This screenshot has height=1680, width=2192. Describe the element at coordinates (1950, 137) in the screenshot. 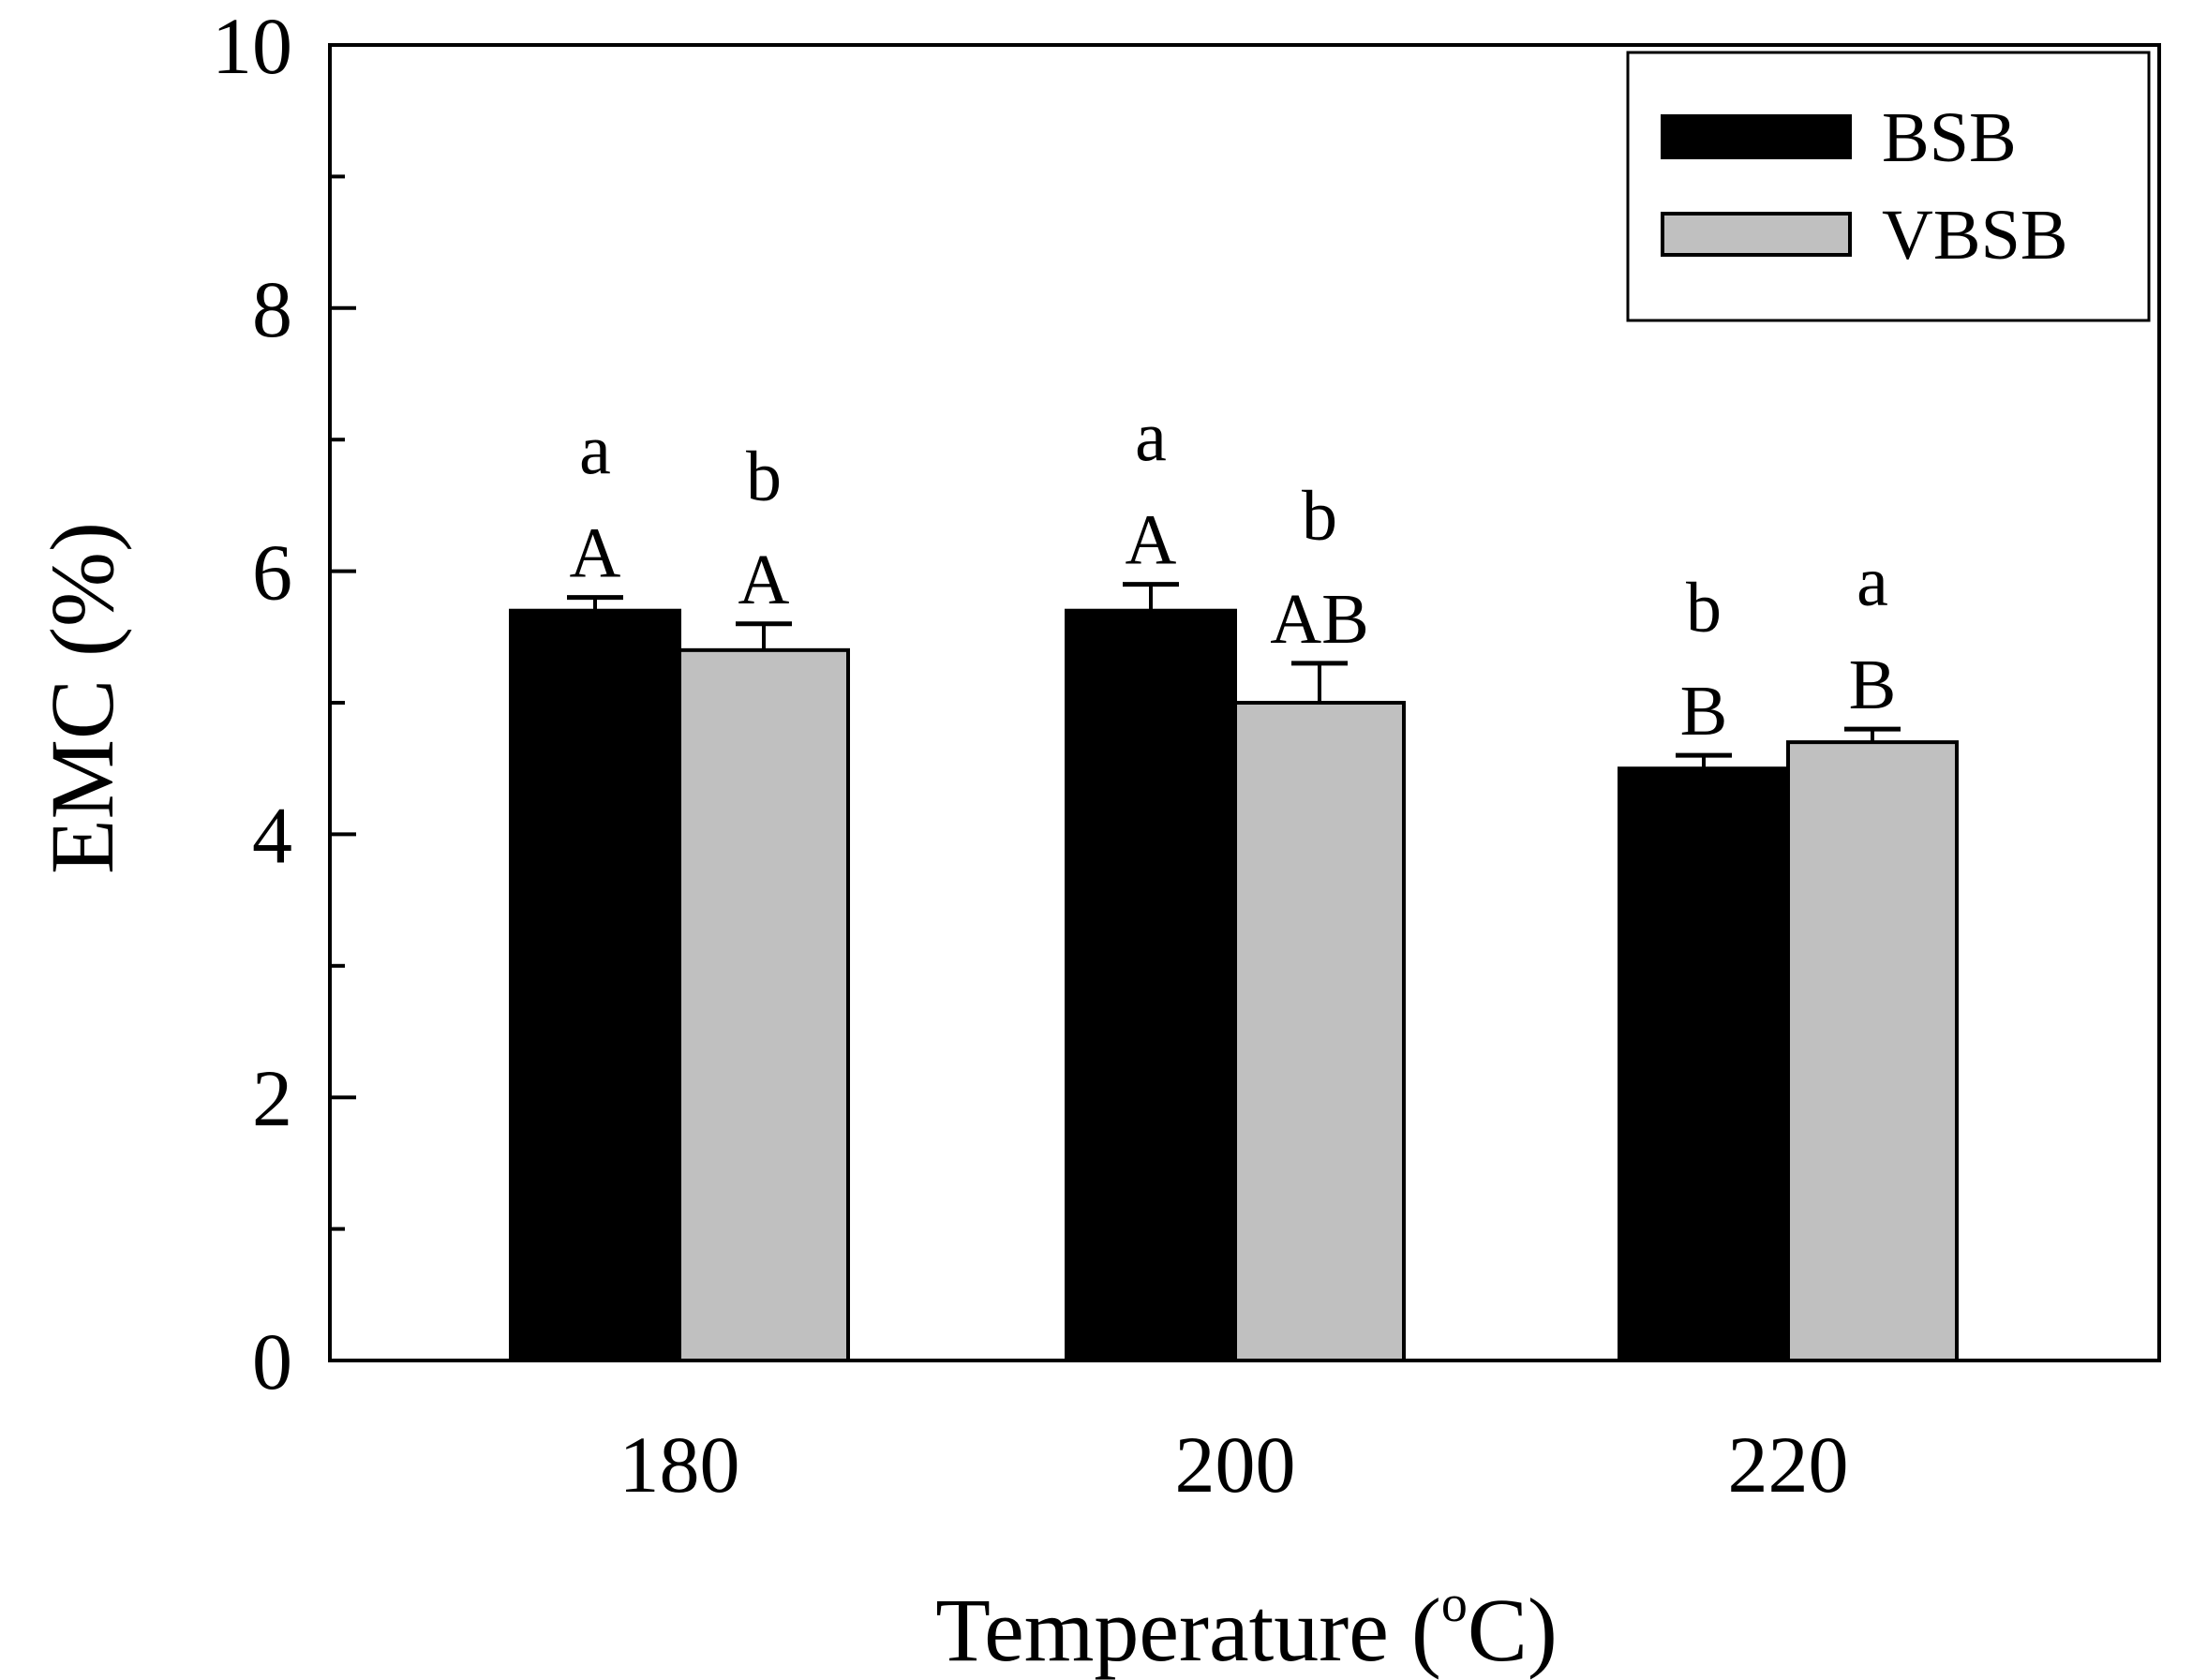

I see `legend-label-bsb: BSB` at that location.